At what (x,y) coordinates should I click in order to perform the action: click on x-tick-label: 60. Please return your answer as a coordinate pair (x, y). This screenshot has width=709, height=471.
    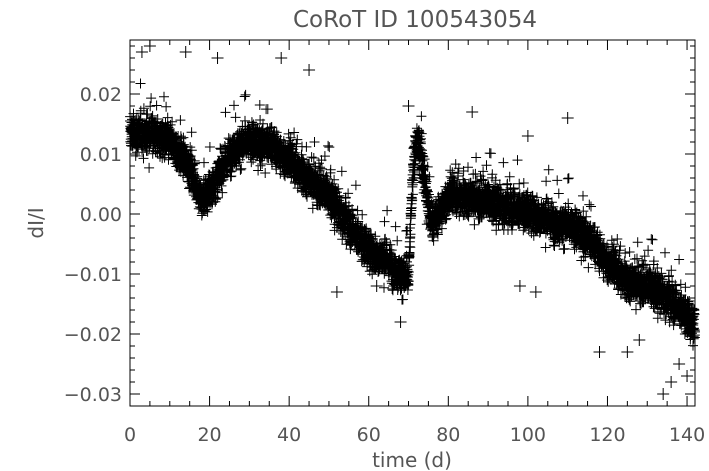
    Looking at the image, I should click on (369, 435).